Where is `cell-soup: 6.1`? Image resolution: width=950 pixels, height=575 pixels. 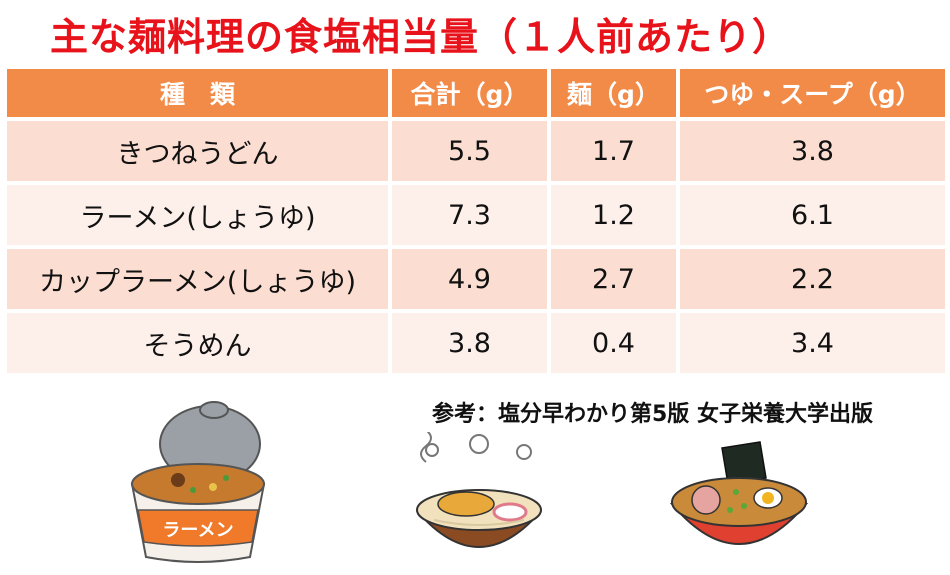 cell-soup: 6.1 is located at coordinates (812, 215).